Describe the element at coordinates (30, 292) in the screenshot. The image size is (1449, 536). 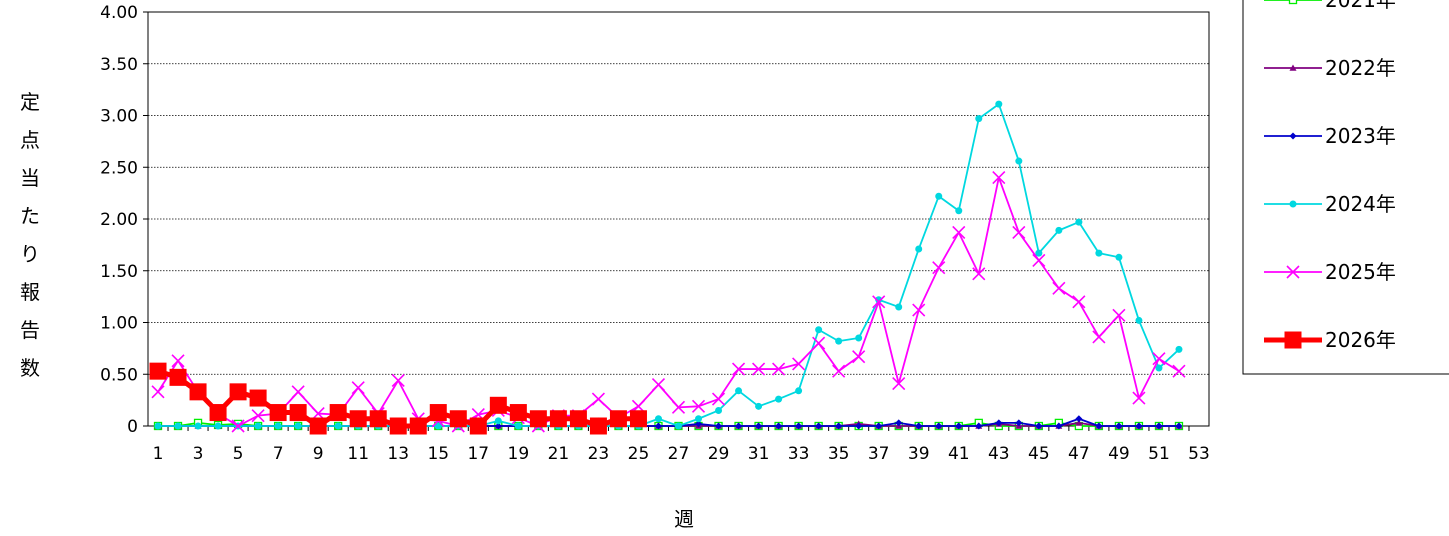
I see `y-axis-label-char: 報` at that location.